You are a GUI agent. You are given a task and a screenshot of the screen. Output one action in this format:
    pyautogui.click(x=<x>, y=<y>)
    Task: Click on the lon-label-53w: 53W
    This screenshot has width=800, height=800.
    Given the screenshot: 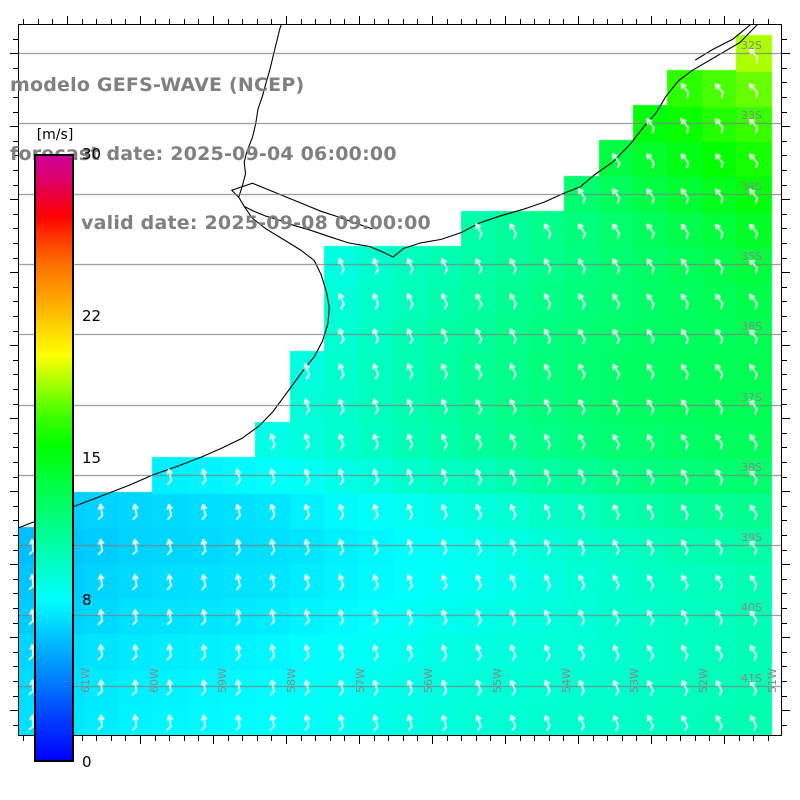 What is the action you would take?
    pyautogui.click(x=635, y=680)
    